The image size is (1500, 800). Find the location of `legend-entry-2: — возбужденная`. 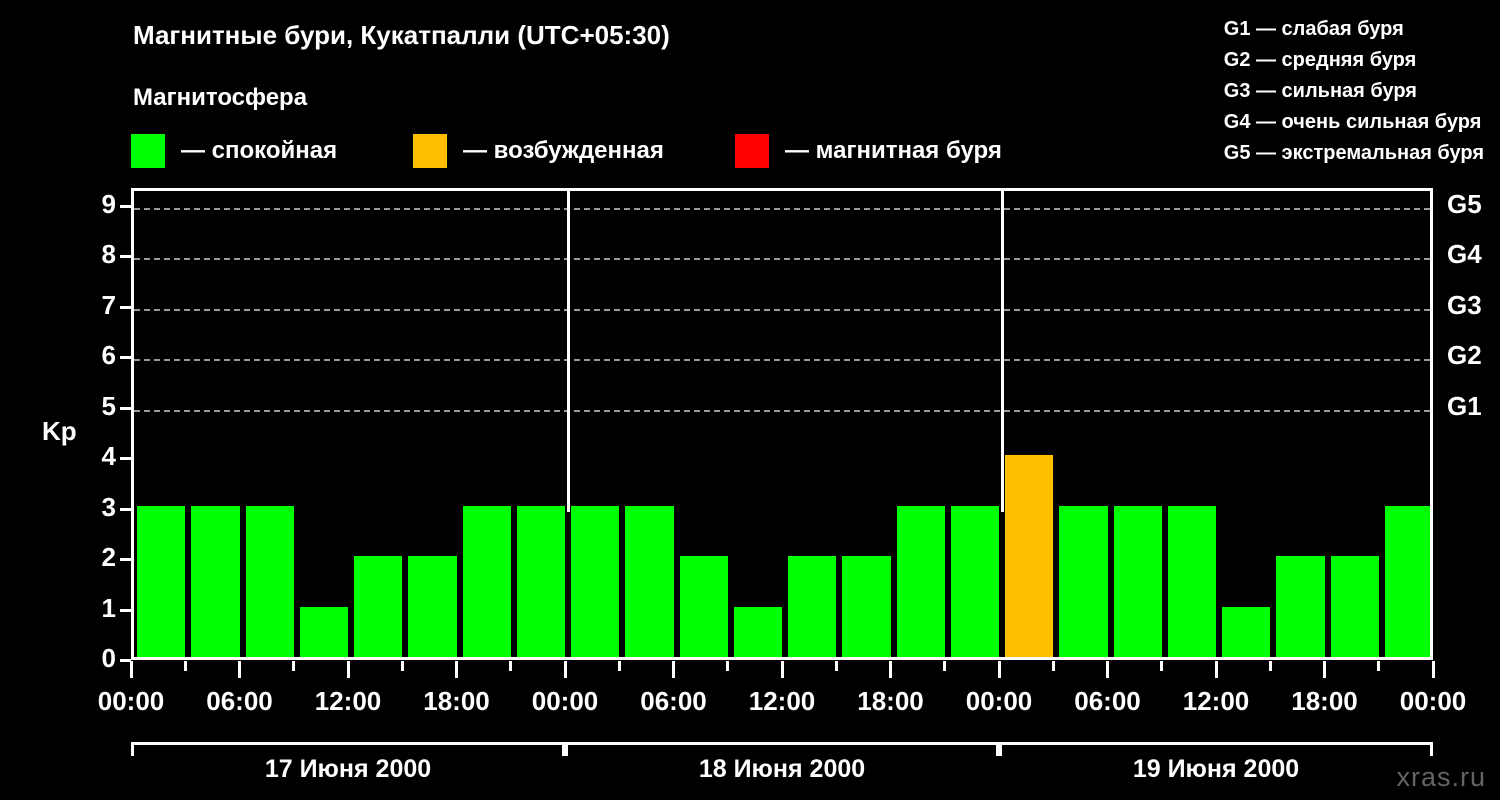

legend-entry-2: — возбужденная is located at coordinates (538, 151).